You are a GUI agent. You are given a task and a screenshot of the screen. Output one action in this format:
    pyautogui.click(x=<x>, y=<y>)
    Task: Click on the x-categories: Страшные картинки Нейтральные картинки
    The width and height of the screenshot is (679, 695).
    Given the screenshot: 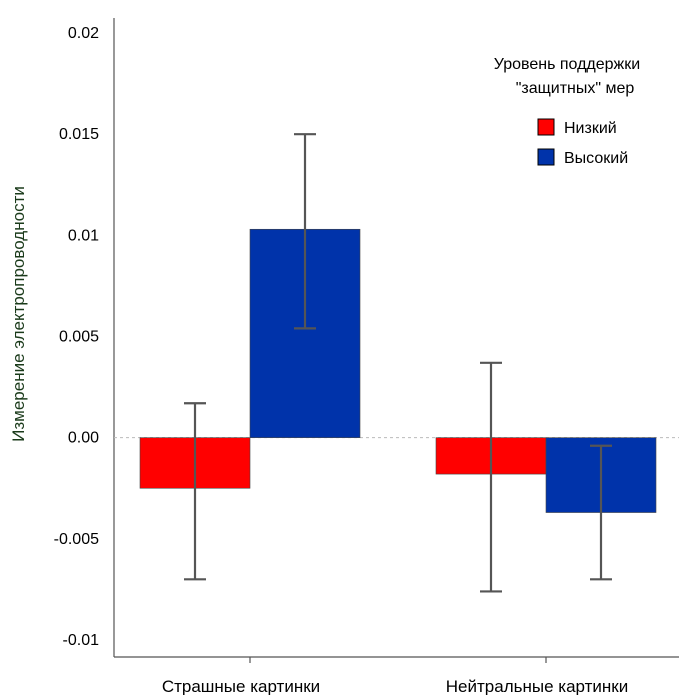 What is the action you would take?
    pyautogui.click(x=395, y=676)
    